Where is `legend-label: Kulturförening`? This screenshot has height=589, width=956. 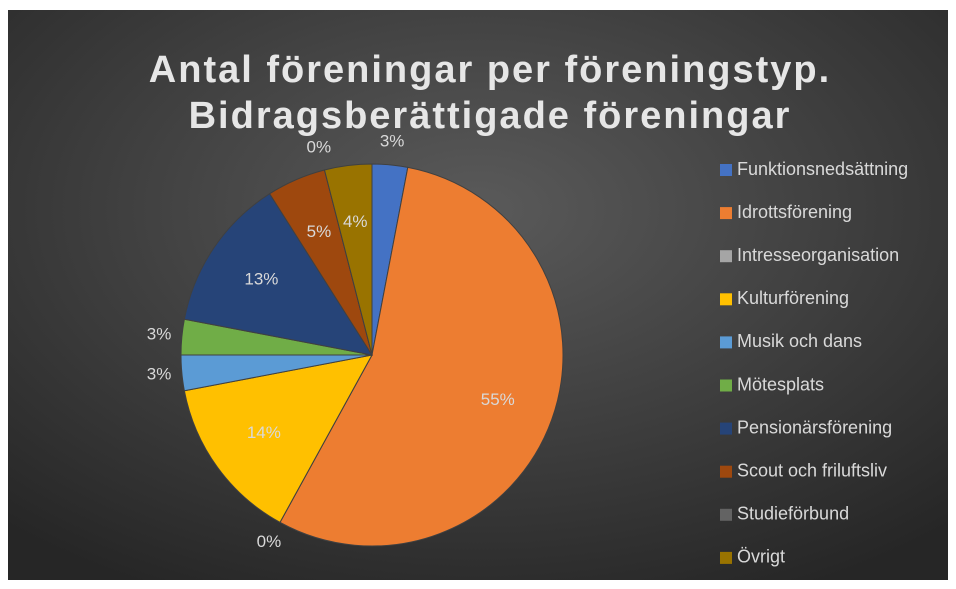 legend-label: Kulturförening is located at coordinates (793, 298).